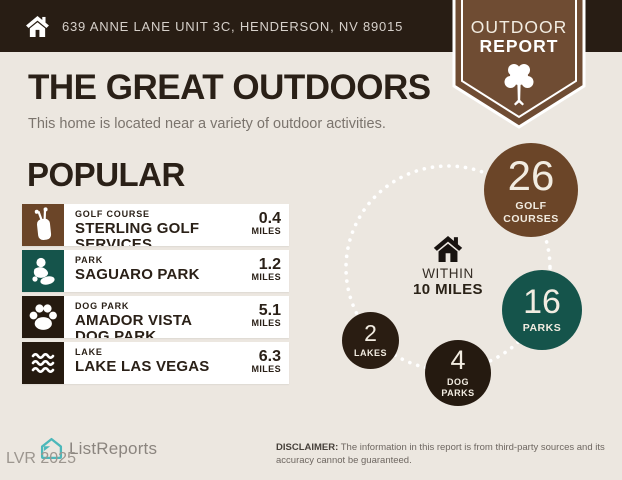 The image size is (622, 480). What do you see at coordinates (37, 26) in the screenshot?
I see `house-icon` at bounding box center [37, 26].